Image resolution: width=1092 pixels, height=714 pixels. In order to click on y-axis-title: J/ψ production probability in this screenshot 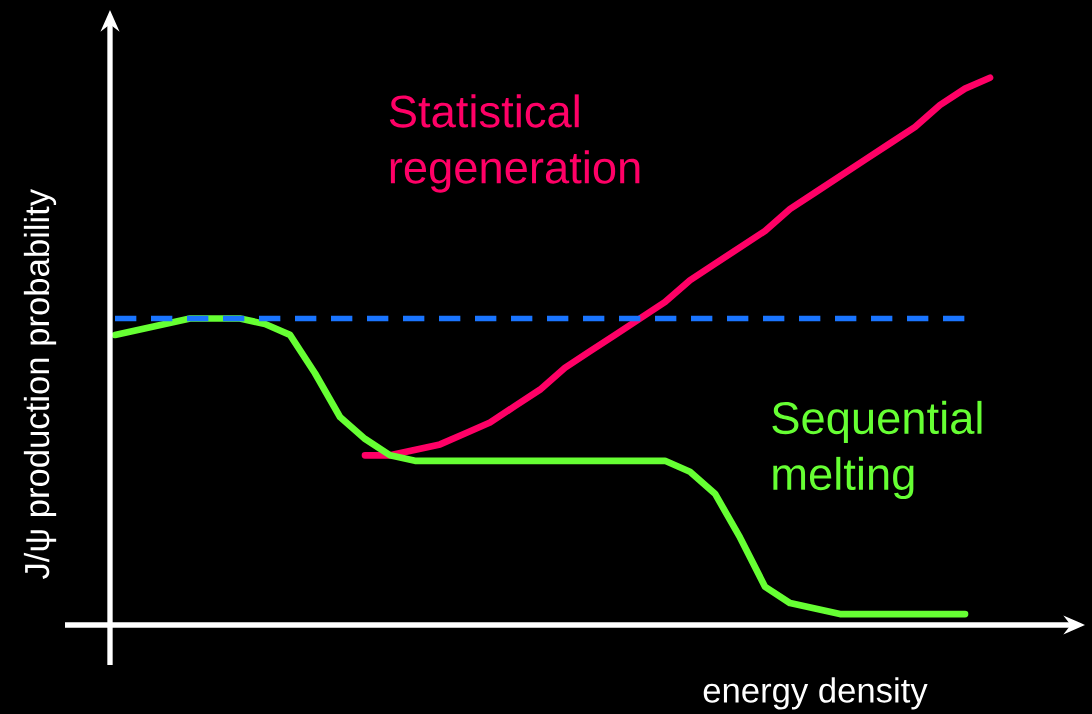, I will do `click(40, 384)`.